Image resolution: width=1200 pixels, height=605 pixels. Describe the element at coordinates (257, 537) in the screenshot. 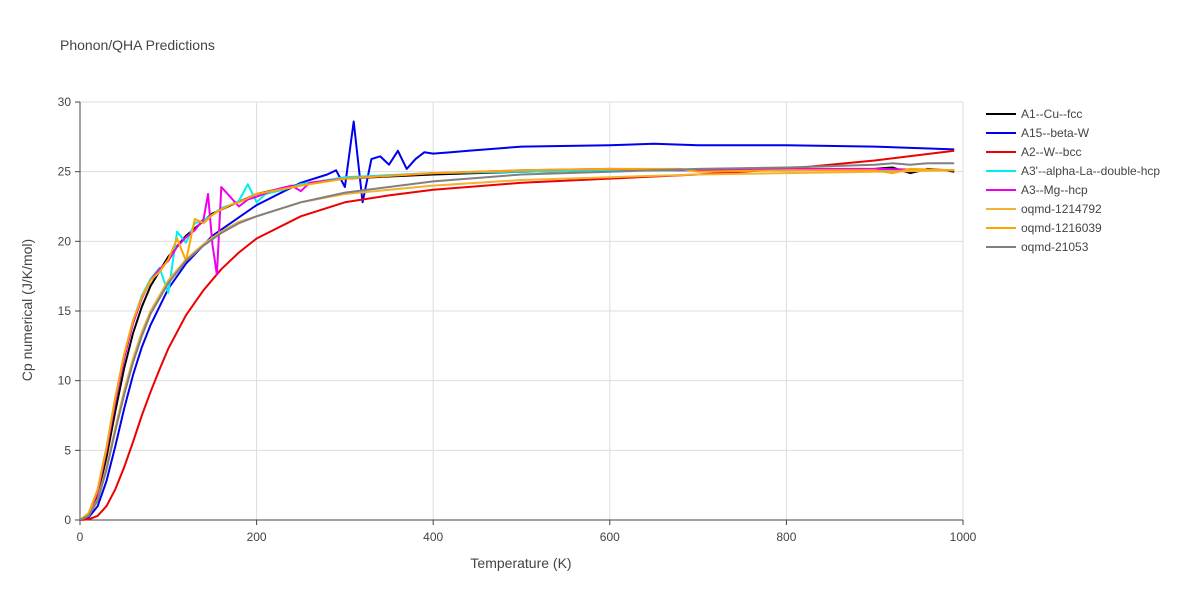

I see `x-tick-label: 200` at that location.